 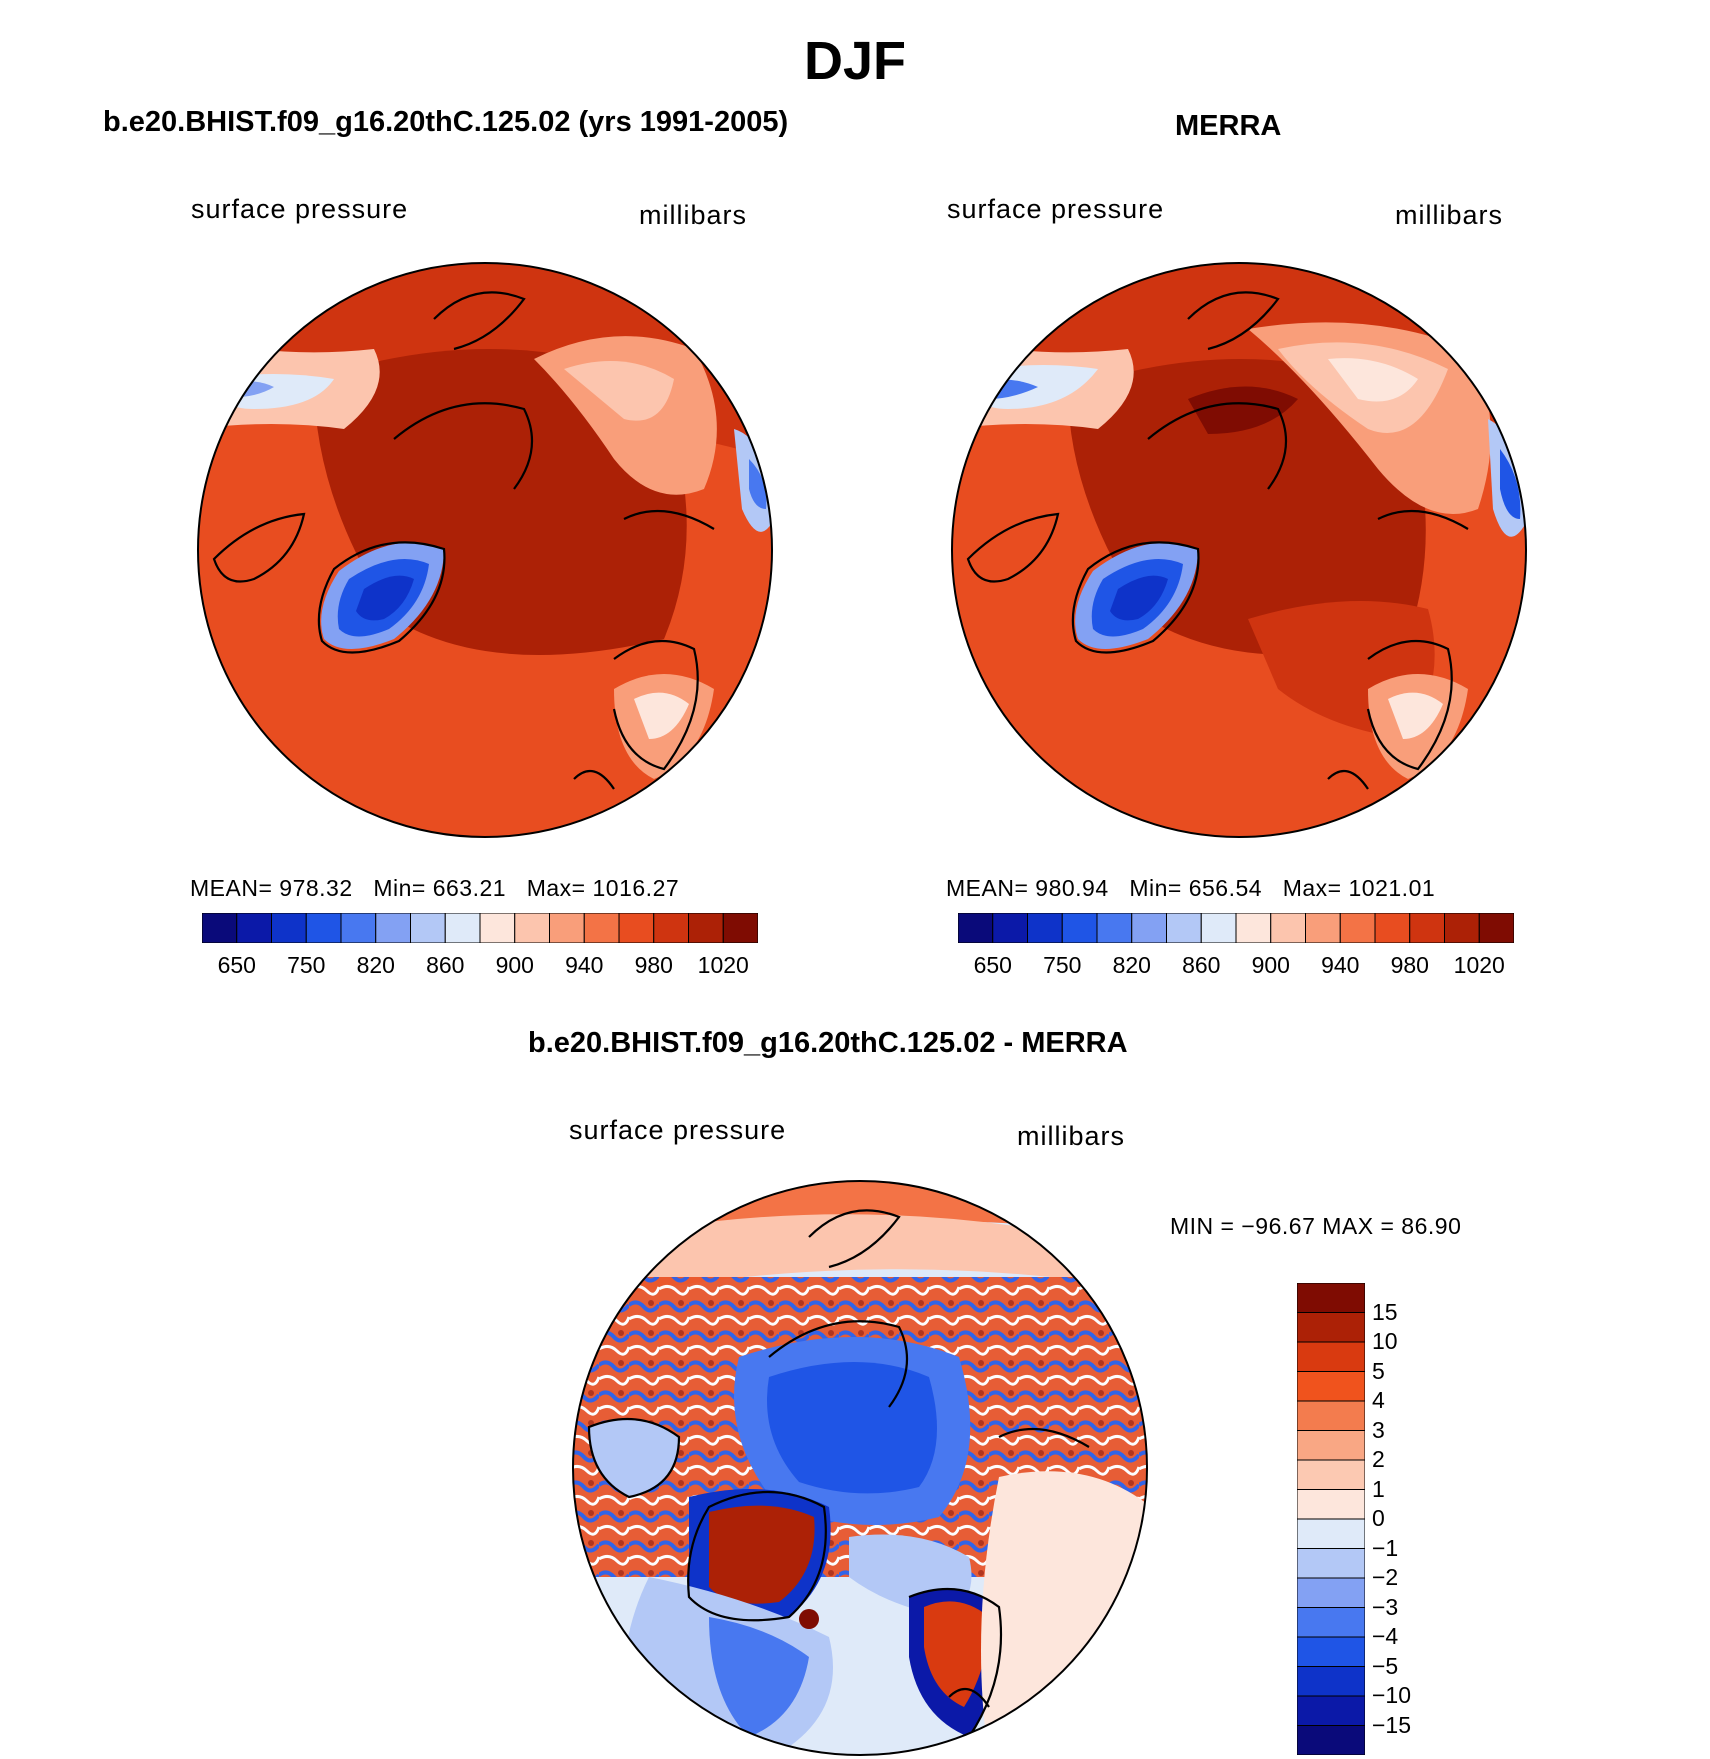 What do you see at coordinates (1056, 209) in the screenshot?
I see `obs-variable-label: surface pressure` at bounding box center [1056, 209].